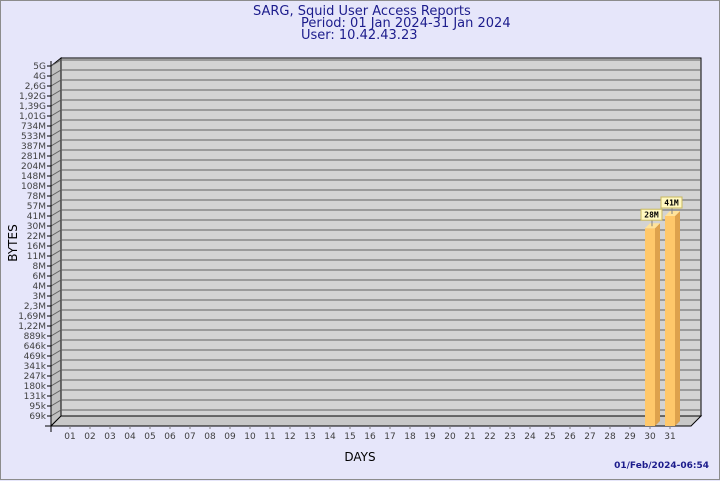 The image size is (720, 481). Describe the element at coordinates (40, 267) in the screenshot. I see `y-tick-label: 8M` at that location.